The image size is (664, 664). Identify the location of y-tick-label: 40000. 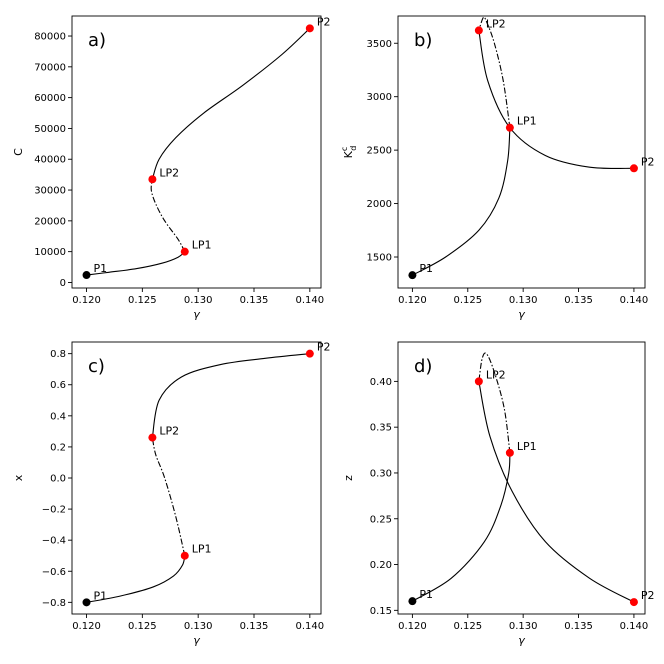
(50, 160).